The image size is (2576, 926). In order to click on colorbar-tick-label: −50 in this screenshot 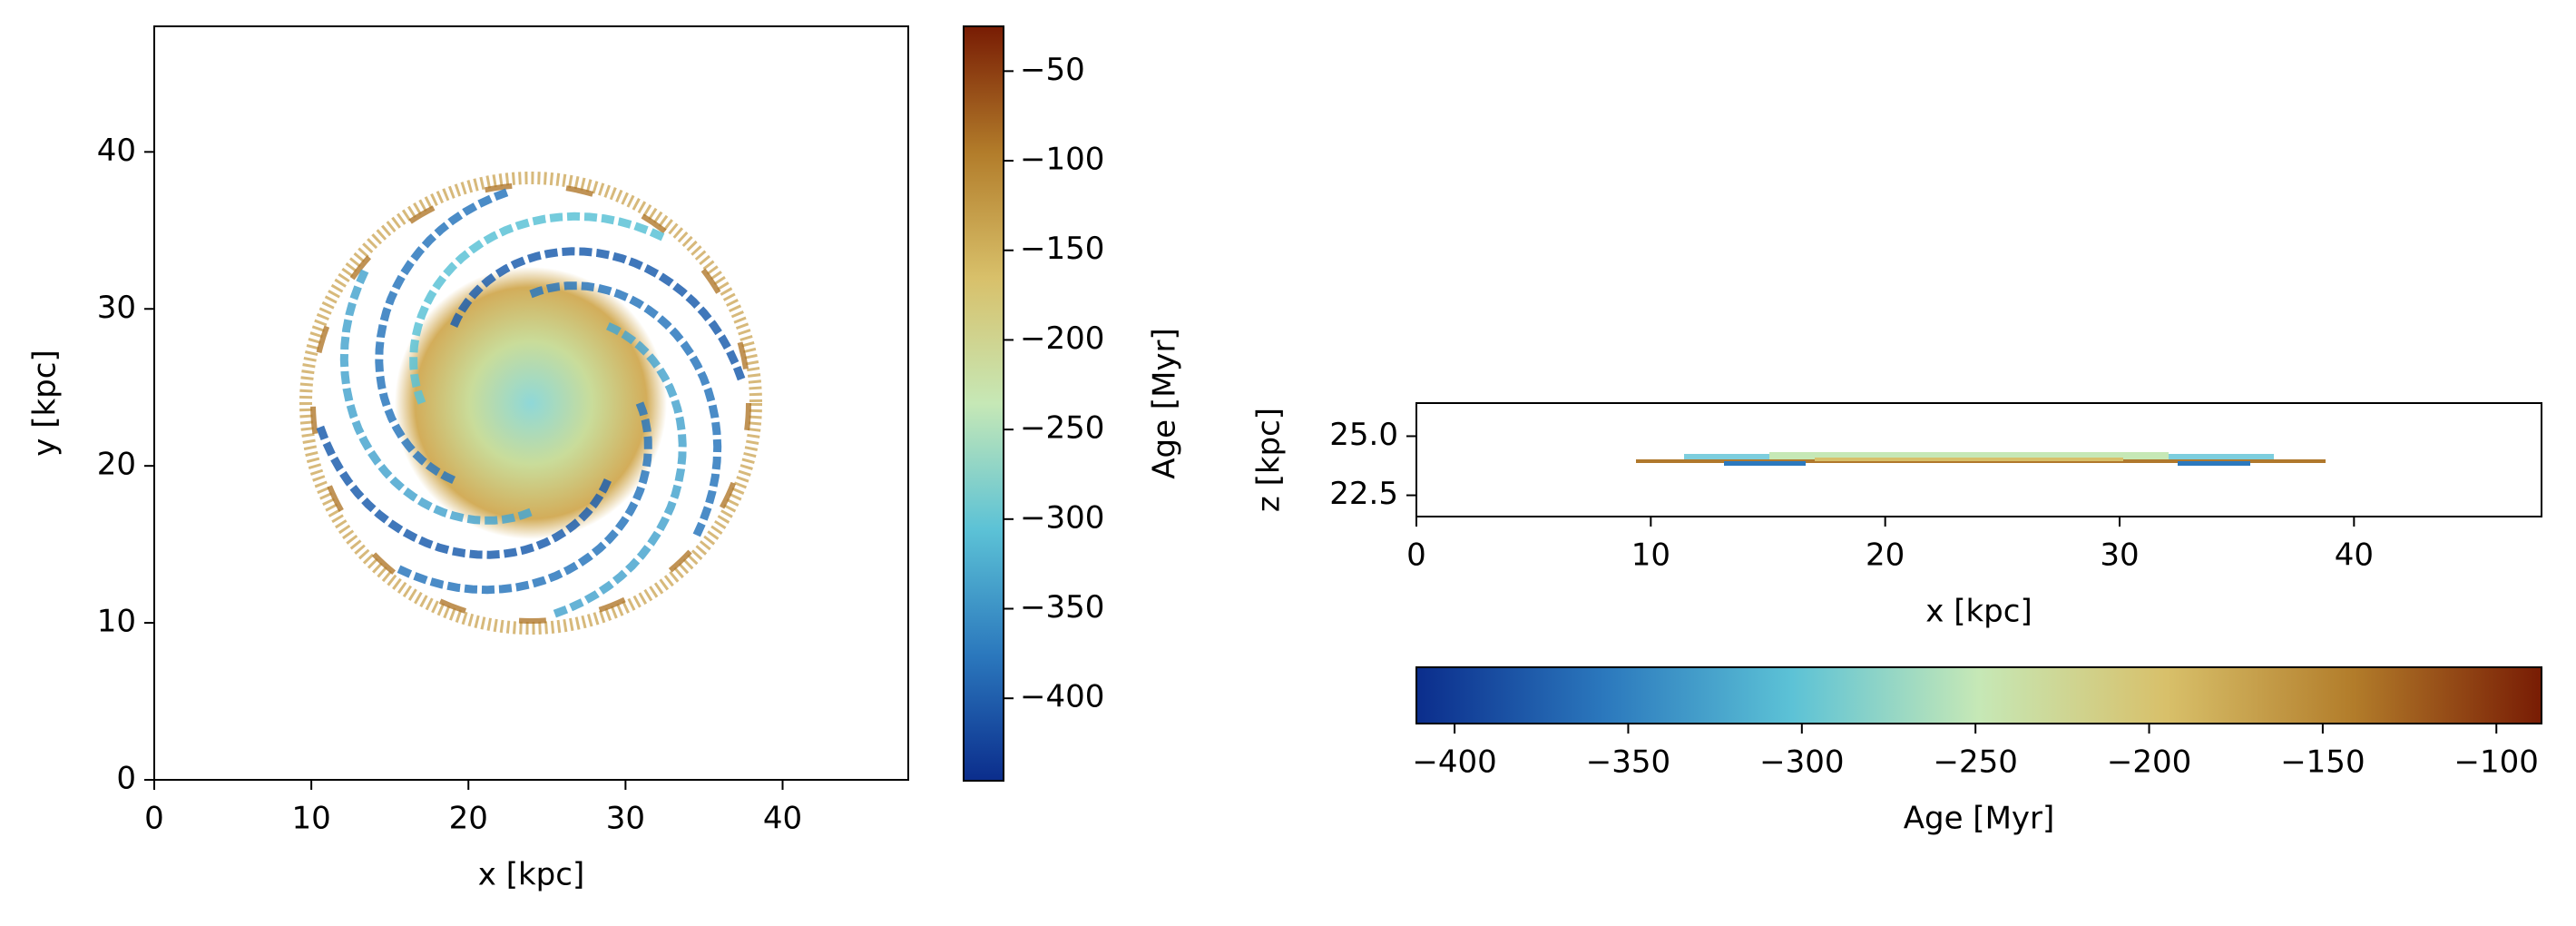, I will do `click(1052, 70)`.